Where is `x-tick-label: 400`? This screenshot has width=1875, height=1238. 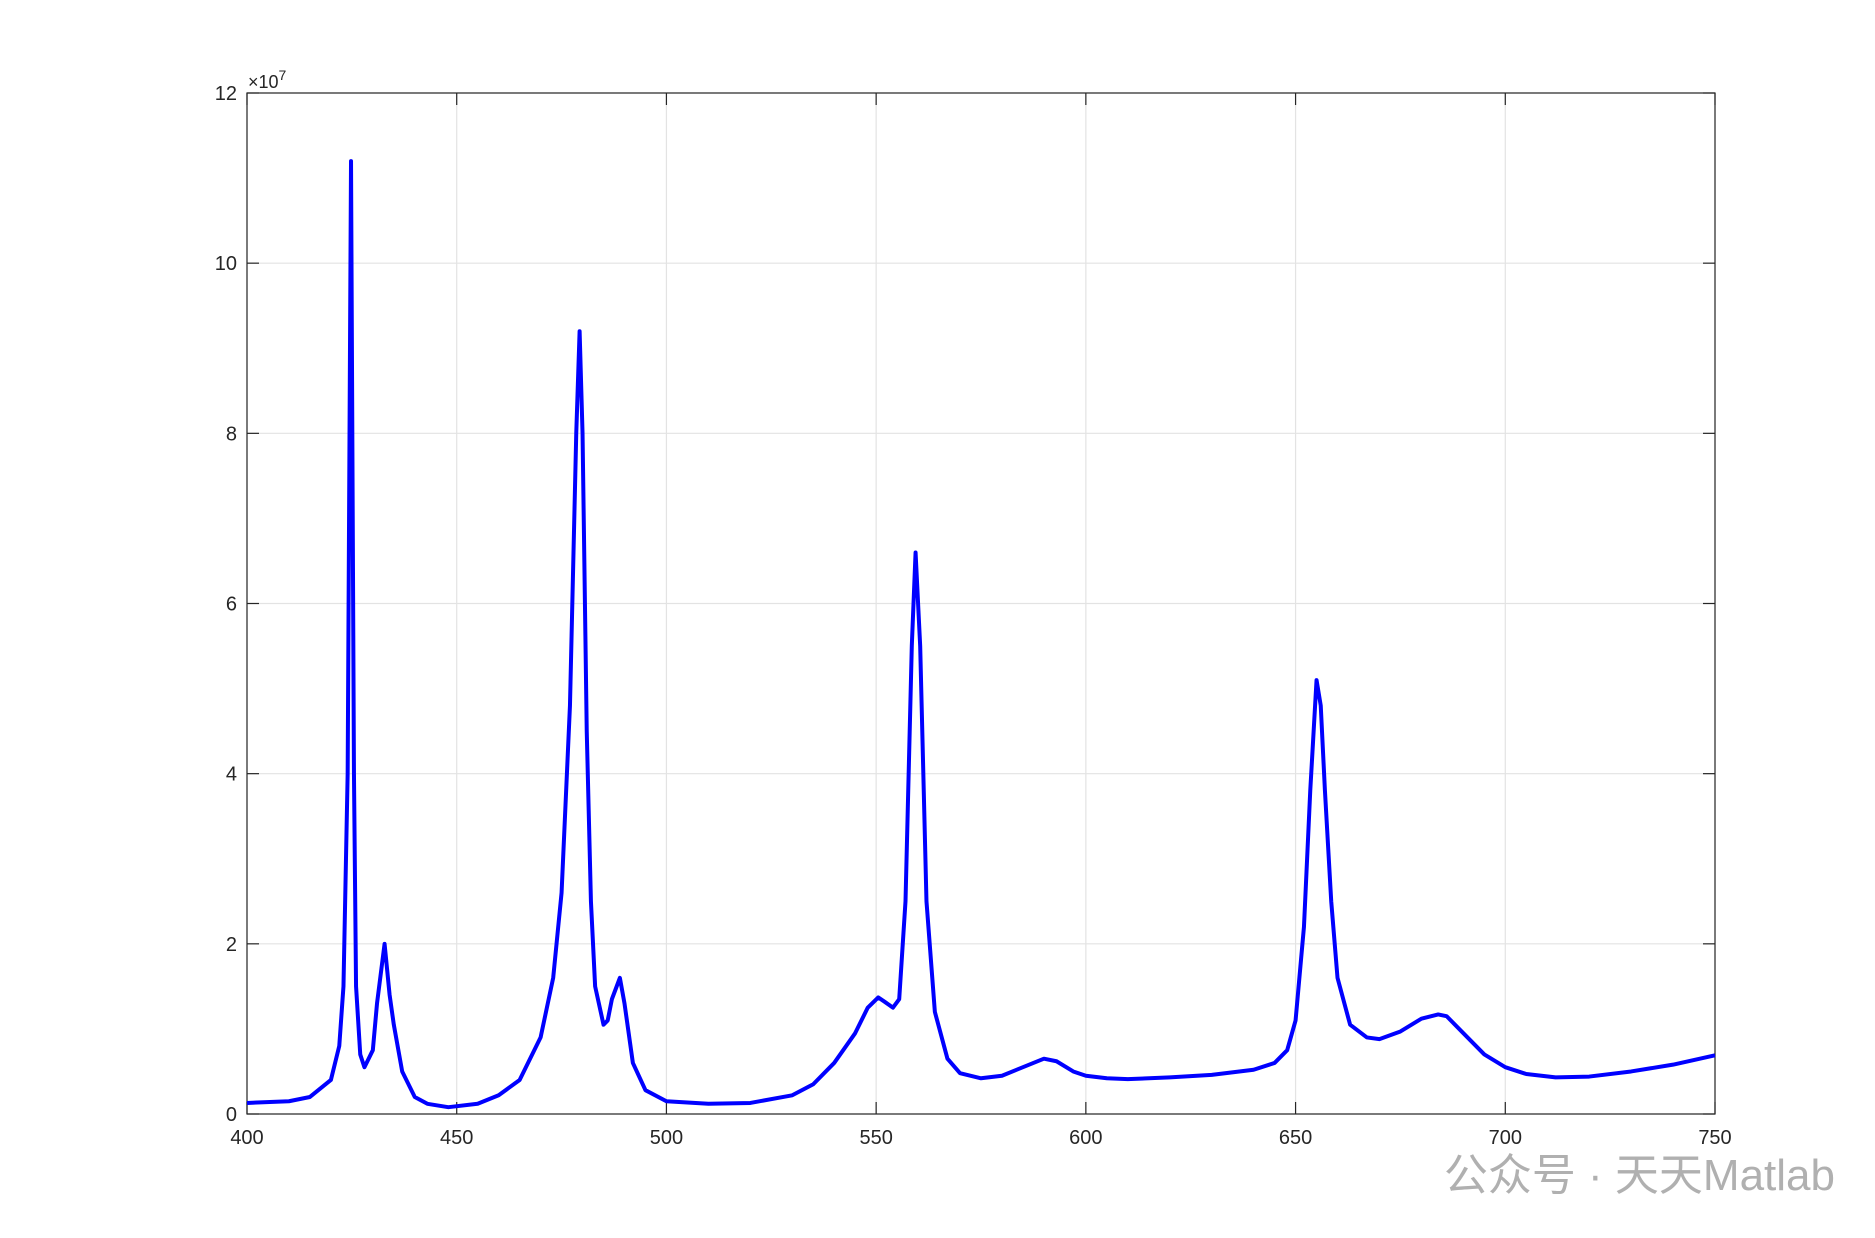 x-tick-label: 400 is located at coordinates (246, 1138).